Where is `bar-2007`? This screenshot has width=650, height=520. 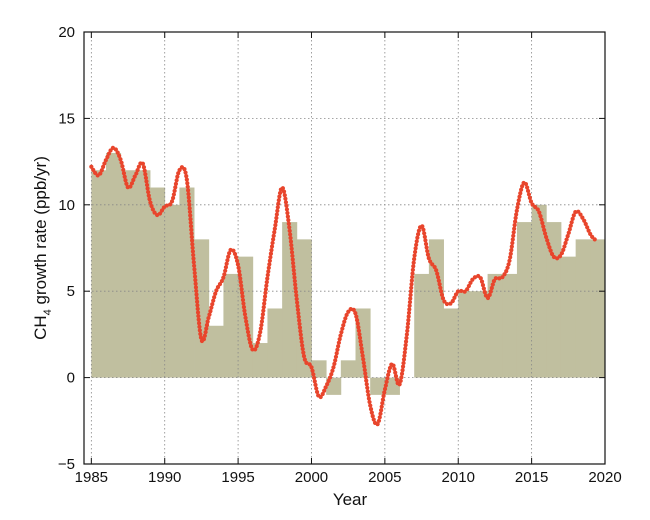 bar-2007 is located at coordinates (422, 325).